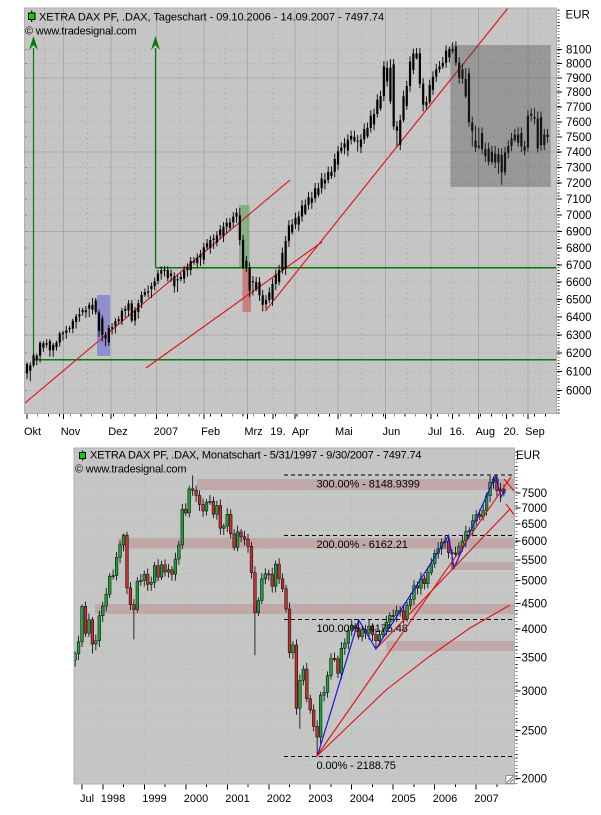 Image resolution: width=601 pixels, height=815 pixels. I want to click on svg-text: 7600, so click(579, 123).